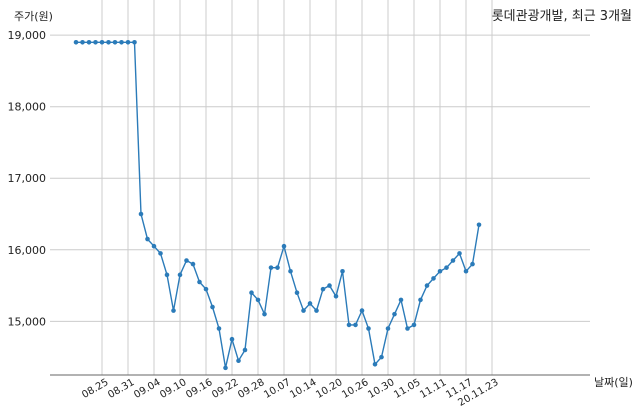 The width and height of the screenshot is (640, 414). Describe the element at coordinates (407, 389) in the screenshot. I see `x-tick-label: 11.05` at that location.